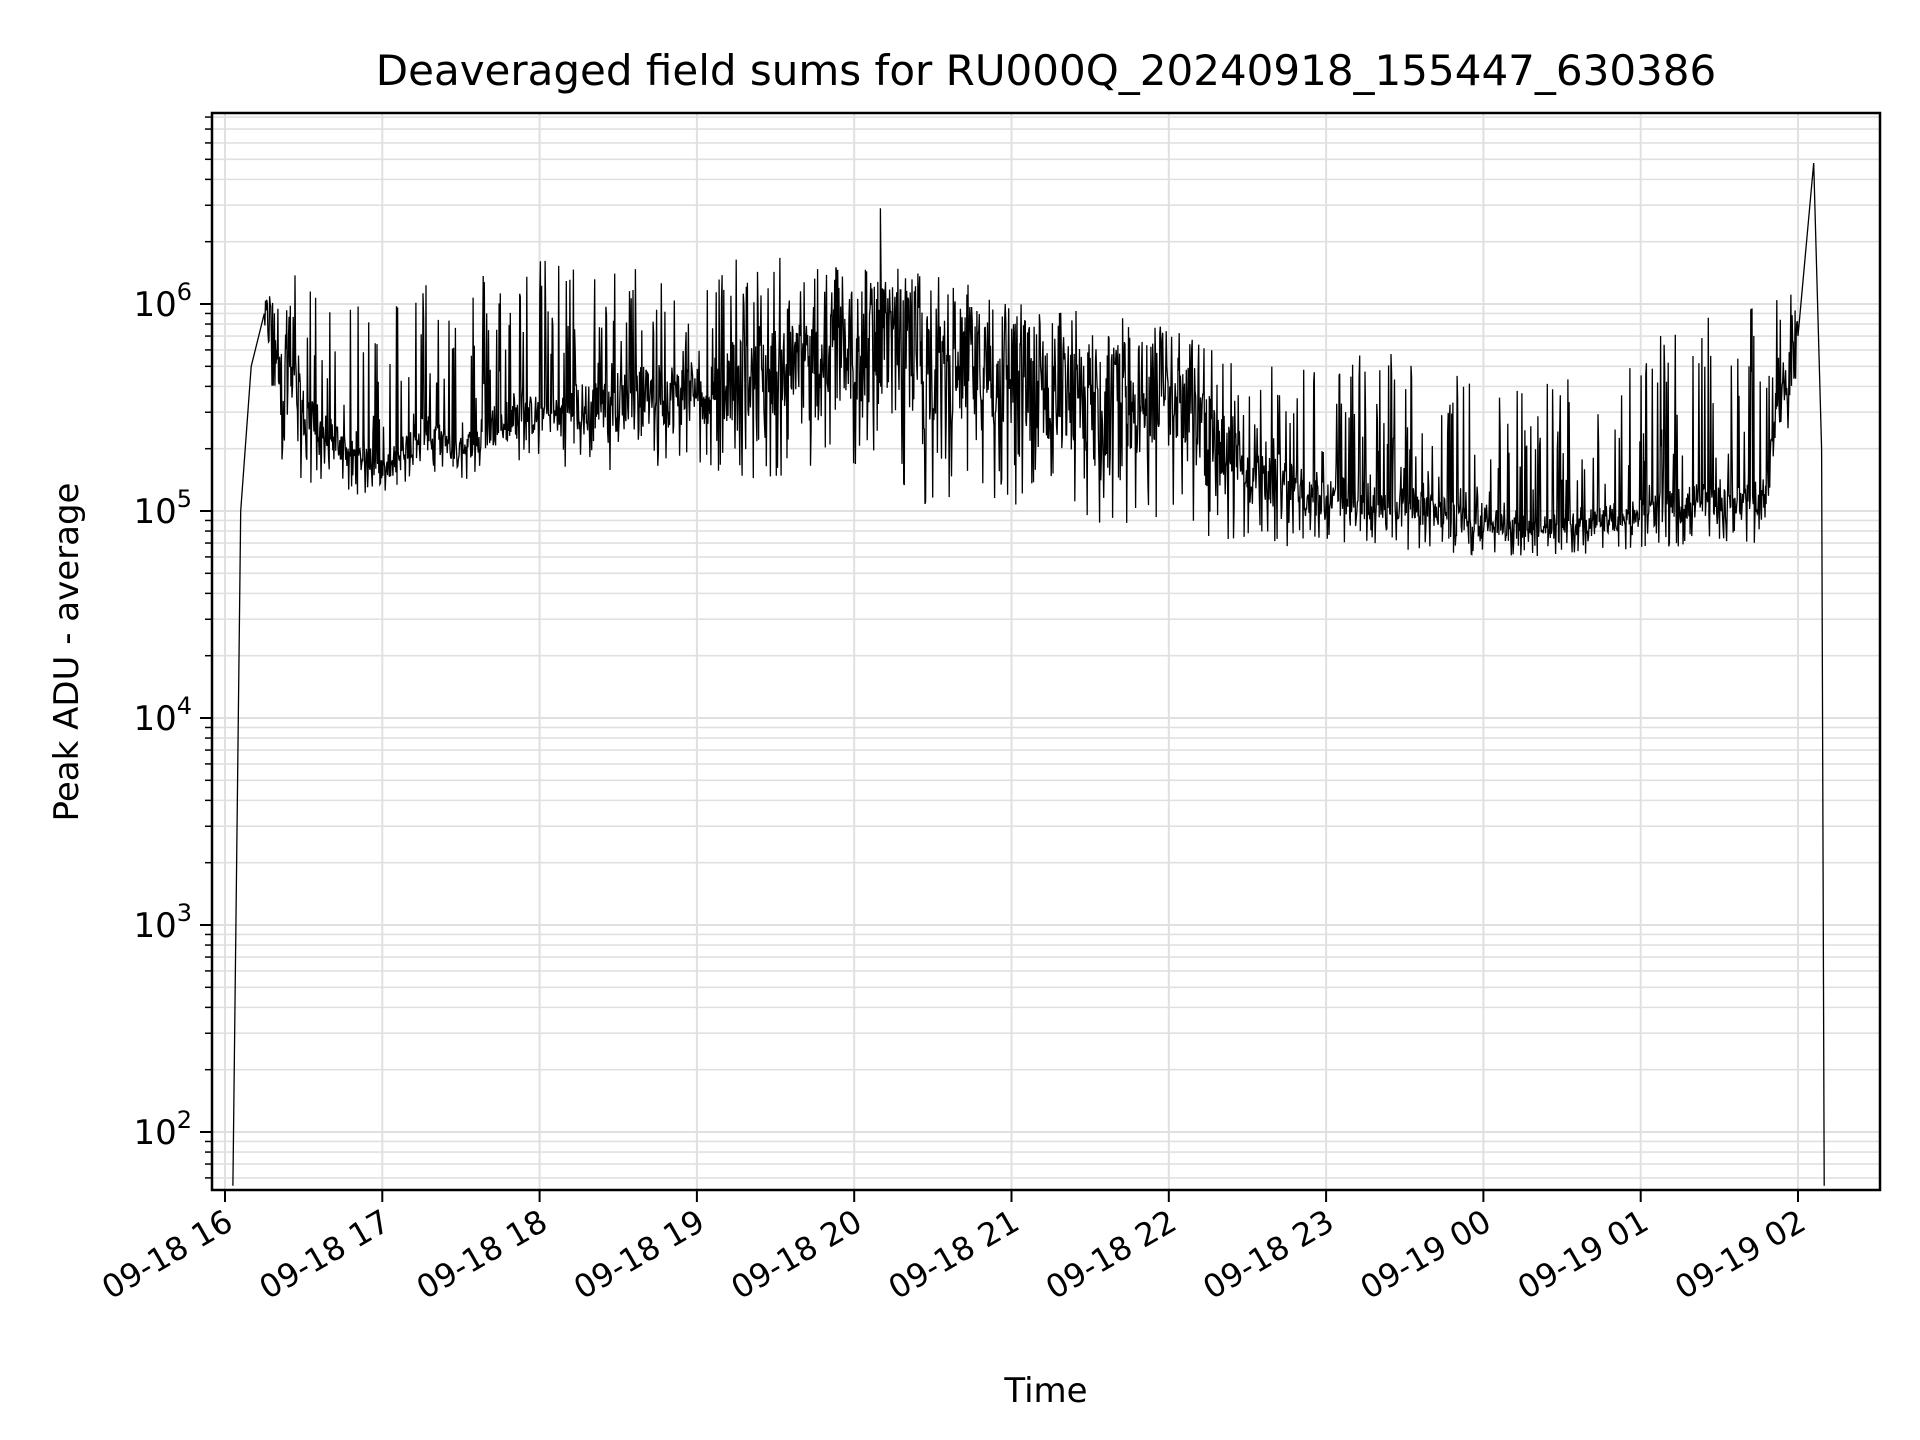 This screenshot has width=1920, height=1440. Describe the element at coordinates (184, 292) in the screenshot. I see `y-tick-exponent: 6` at that location.